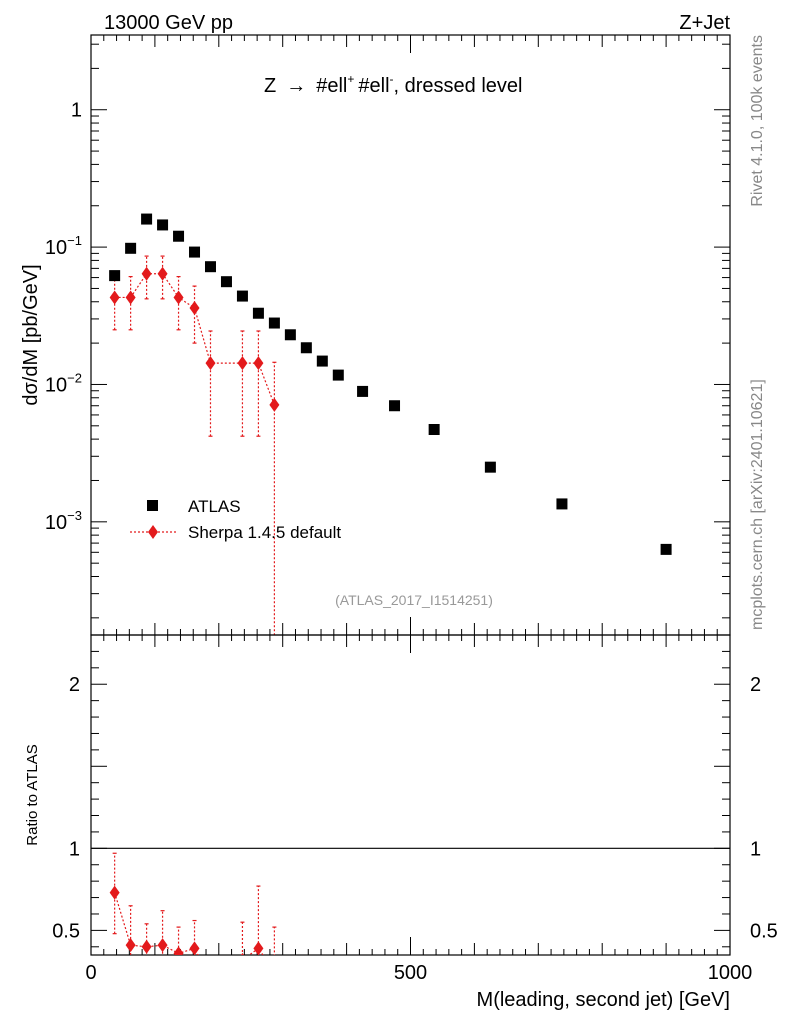 This screenshot has height=1024, width=786. What do you see at coordinates (189, 923) in the screenshot?
I see `ratio-sherpa-line` at bounding box center [189, 923].